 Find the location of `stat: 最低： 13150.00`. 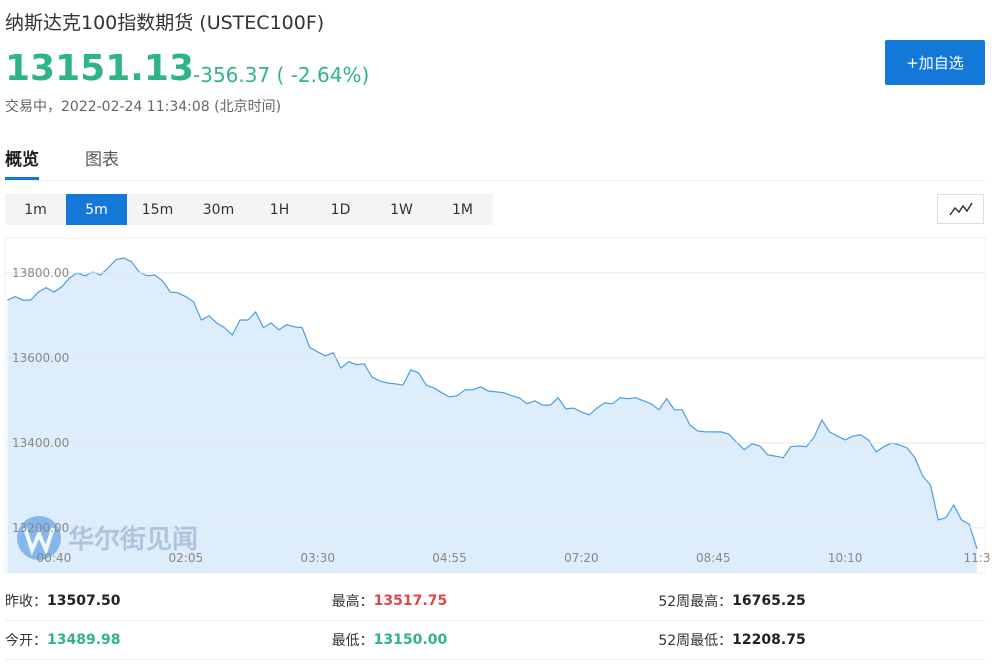

stat: 最低： 13150.00 is located at coordinates (495, 640).